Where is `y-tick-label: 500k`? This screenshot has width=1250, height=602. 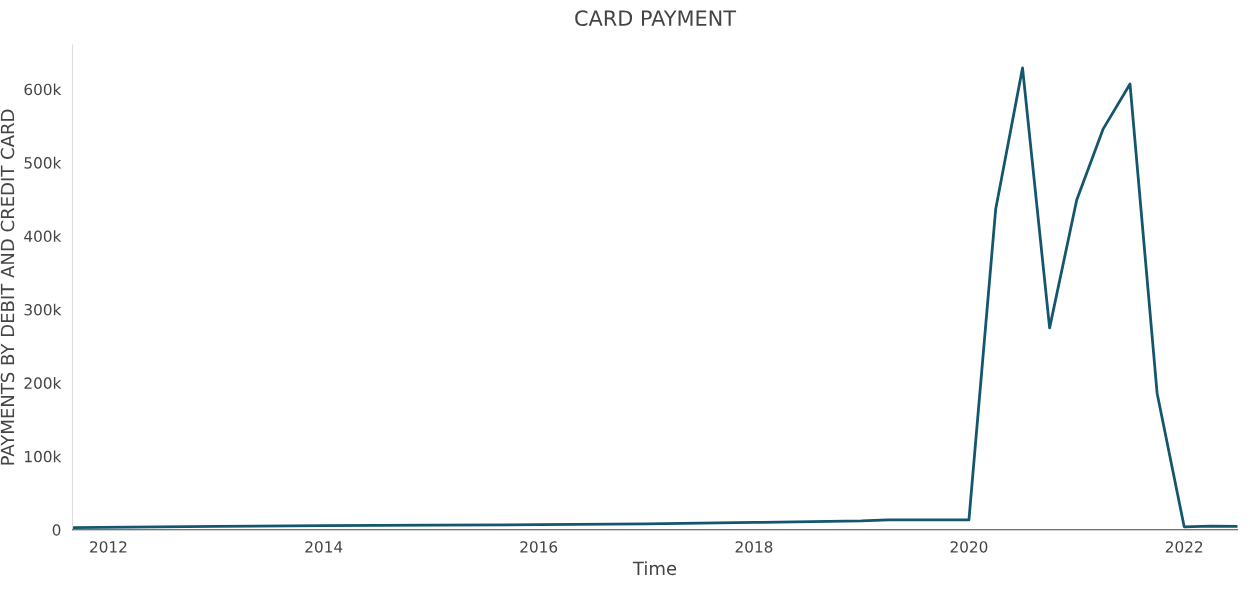 y-tick-label: 500k is located at coordinates (43, 162).